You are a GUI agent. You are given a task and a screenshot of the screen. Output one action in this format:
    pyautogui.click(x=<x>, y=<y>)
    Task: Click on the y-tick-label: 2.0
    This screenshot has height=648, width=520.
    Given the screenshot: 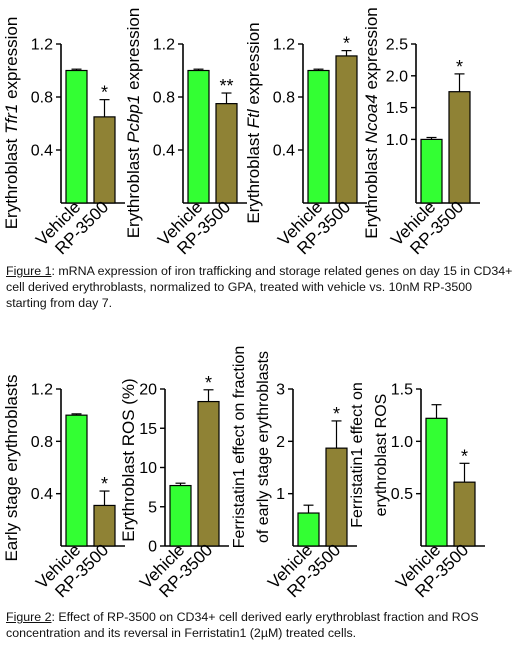 What is the action you would take?
    pyautogui.click(x=397, y=76)
    